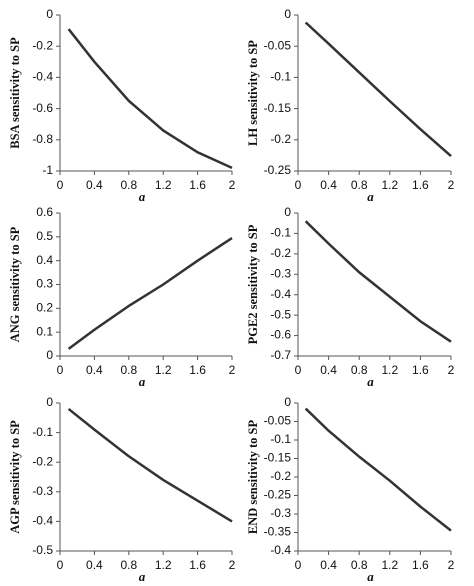 The image size is (474, 586). What do you see at coordinates (253, 93) in the screenshot?
I see `y-axis-label: LH sensitivity to SP` at bounding box center [253, 93].